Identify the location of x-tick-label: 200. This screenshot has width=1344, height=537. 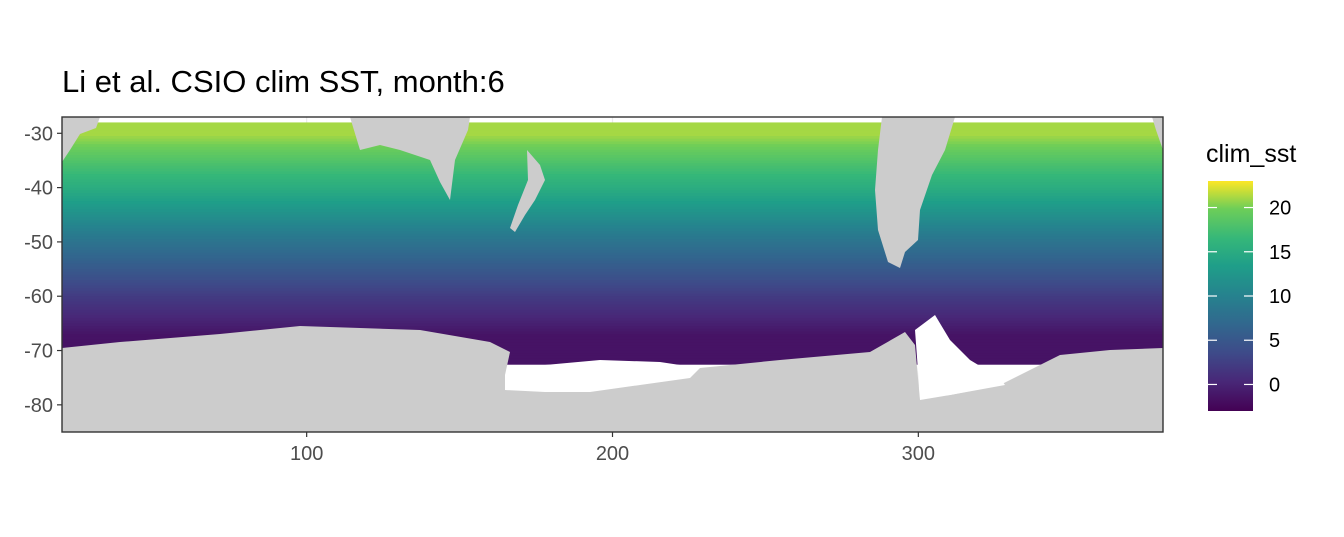
(612, 454).